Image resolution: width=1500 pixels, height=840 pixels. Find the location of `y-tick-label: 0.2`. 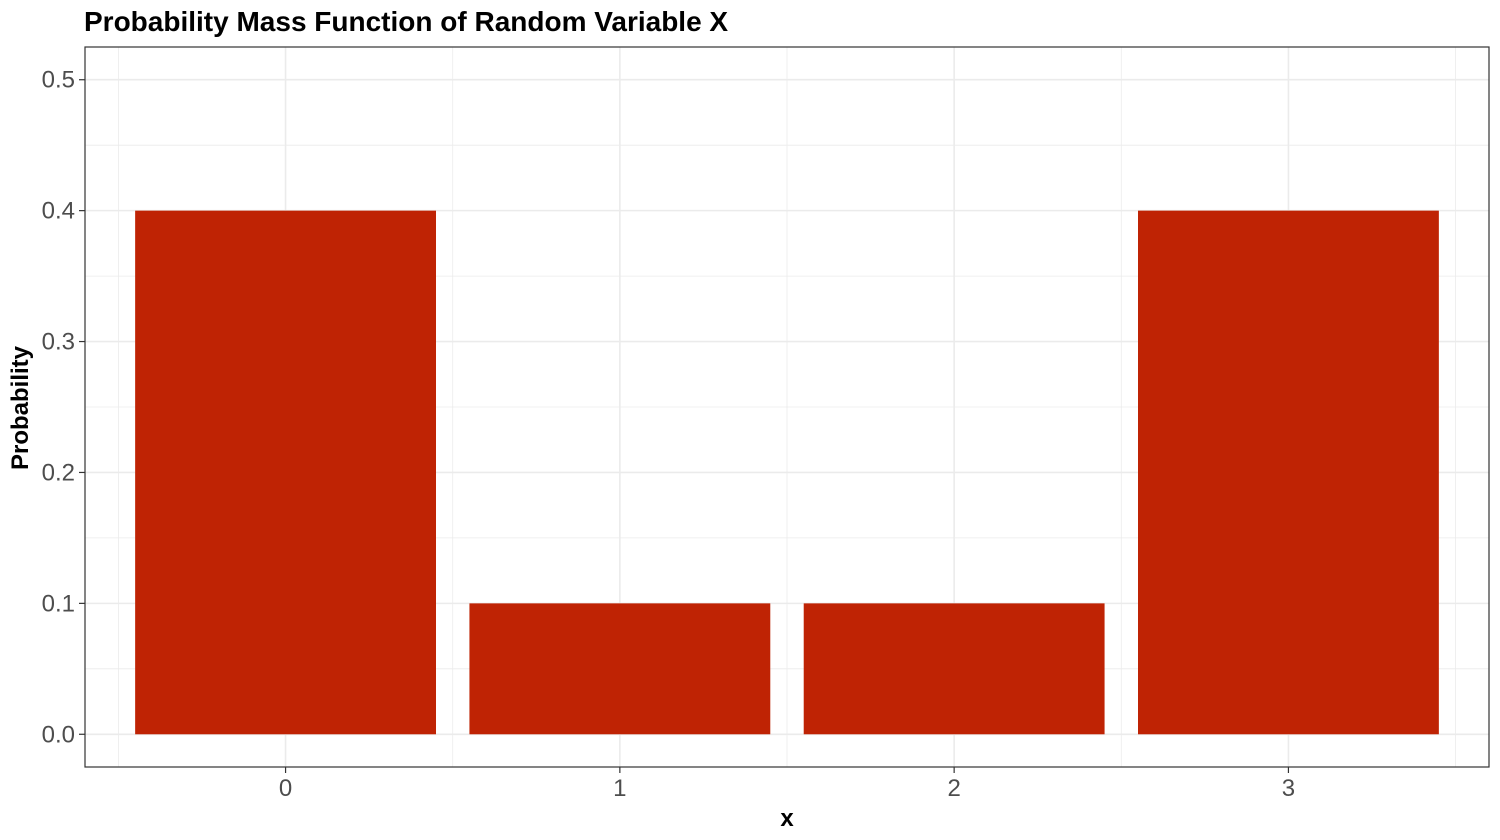

y-tick-label: 0.2 is located at coordinates (58, 472).